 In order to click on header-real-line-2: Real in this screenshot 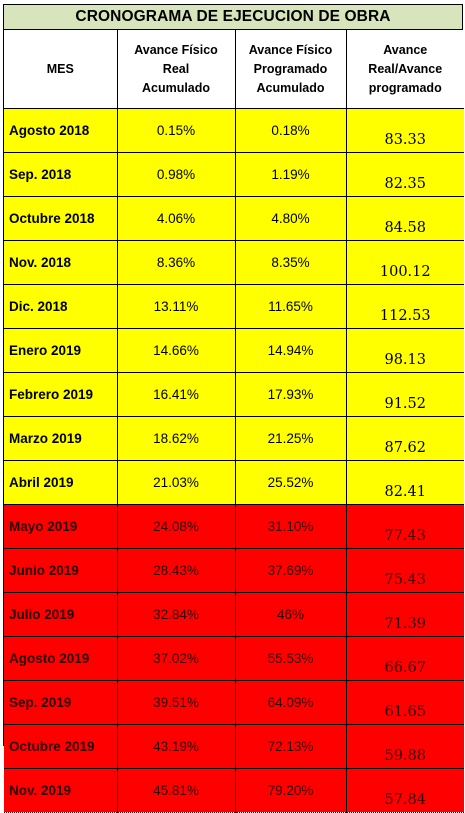, I will do `click(176, 68)`.